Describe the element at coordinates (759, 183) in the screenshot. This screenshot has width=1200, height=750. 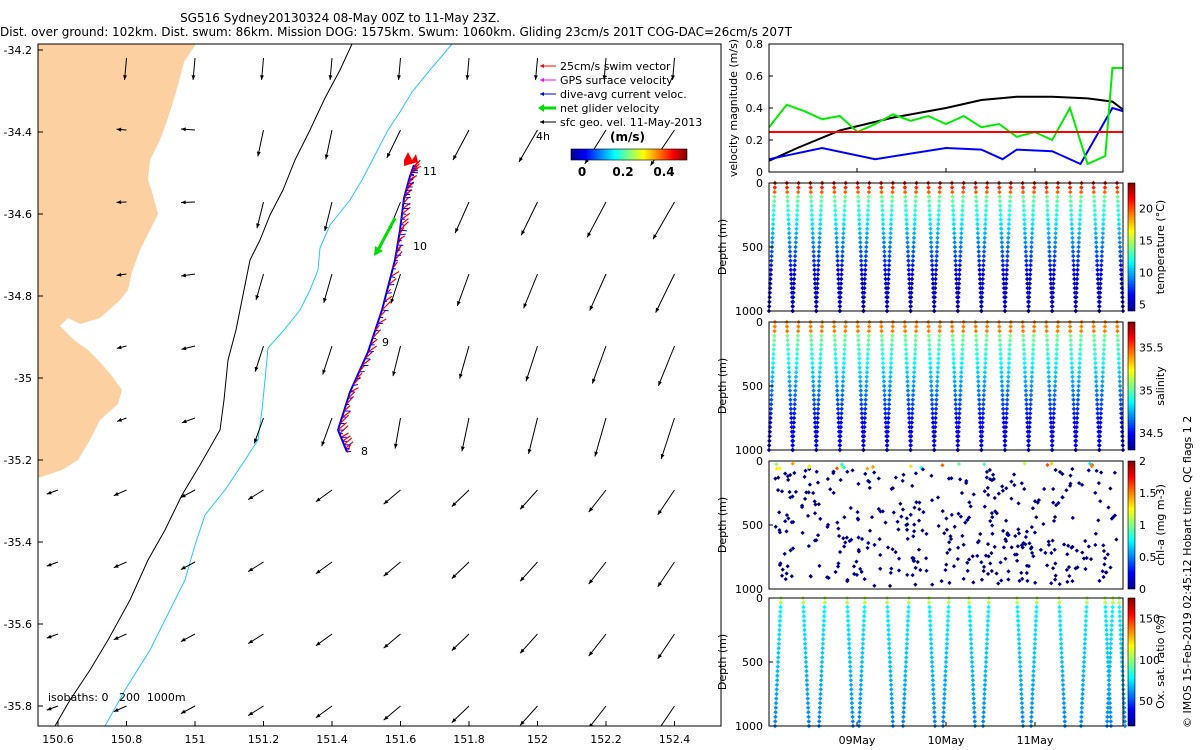
I see `depth-y-tick-label: 0` at that location.